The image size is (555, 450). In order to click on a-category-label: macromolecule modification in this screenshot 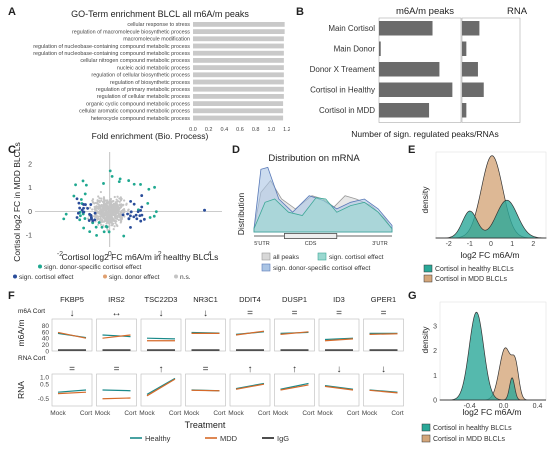, I will do `click(156, 40)`.